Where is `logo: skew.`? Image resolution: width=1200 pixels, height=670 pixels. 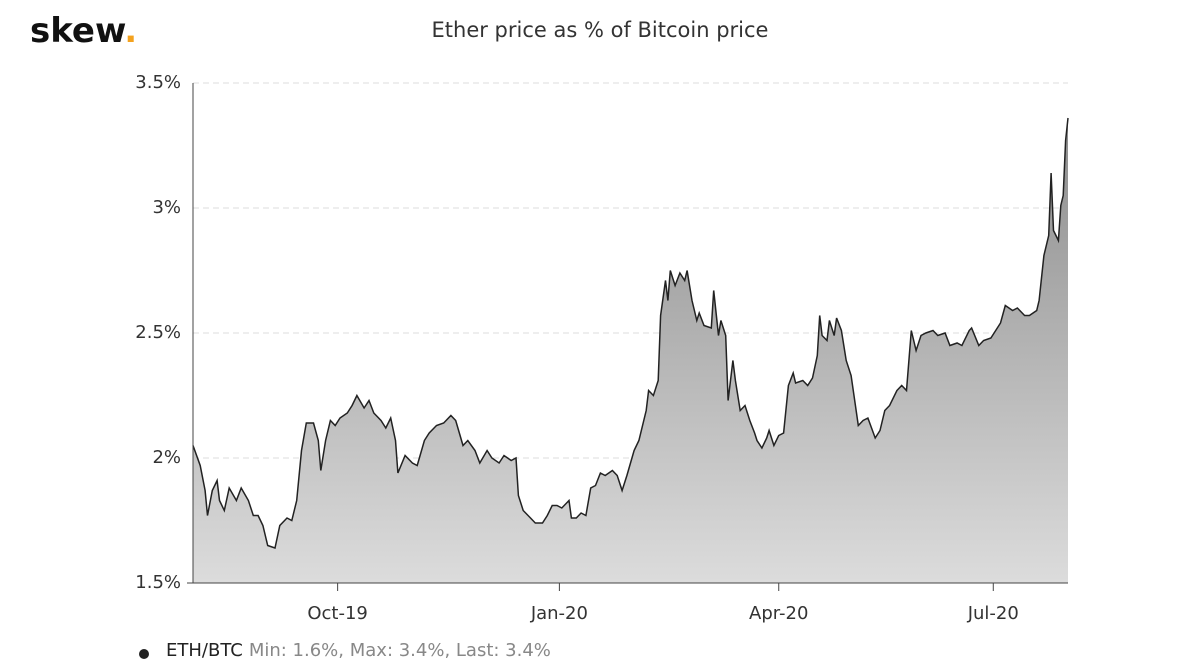
logo: skew. is located at coordinates (83, 31).